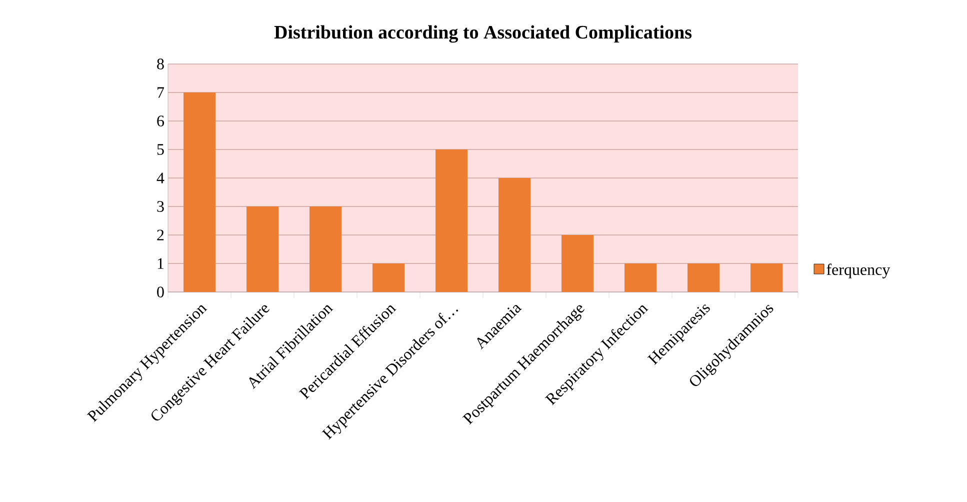 This screenshot has height=502, width=967. Describe the element at coordinates (858, 271) in the screenshot. I see `legend-label: ferquency` at that location.